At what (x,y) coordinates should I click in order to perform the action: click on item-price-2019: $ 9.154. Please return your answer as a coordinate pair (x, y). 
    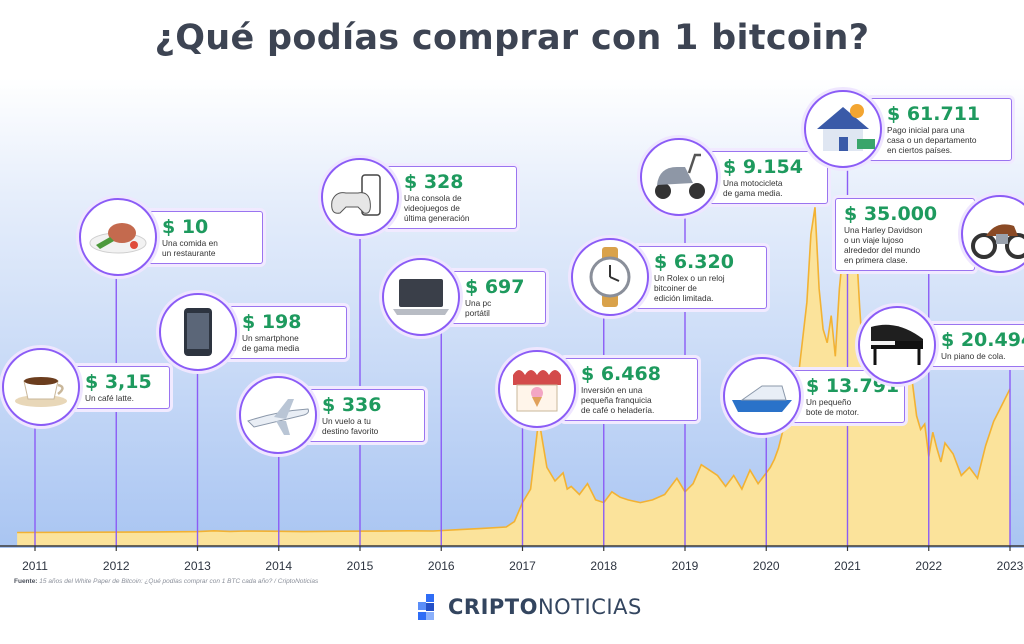
    Looking at the image, I should click on (763, 166).